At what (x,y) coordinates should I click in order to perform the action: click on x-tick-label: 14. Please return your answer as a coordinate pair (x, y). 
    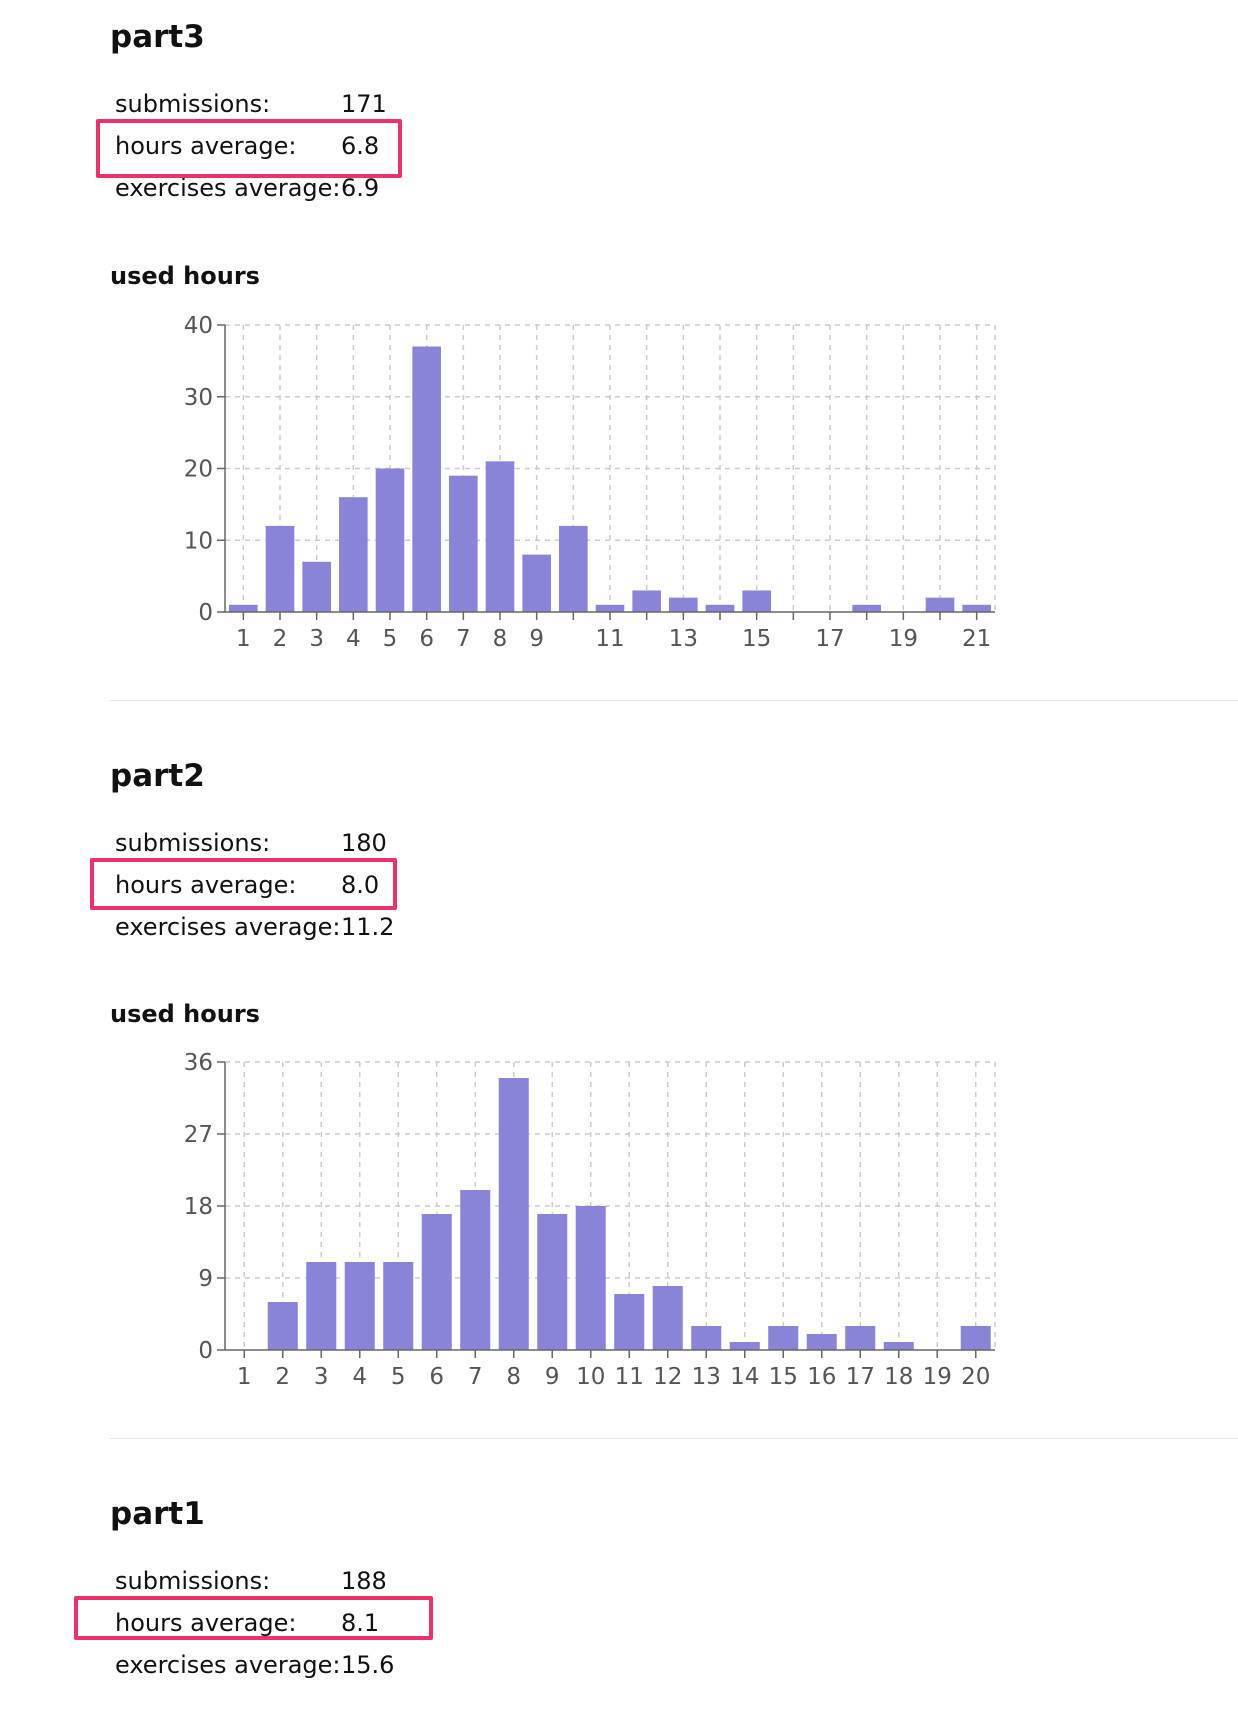
    Looking at the image, I should click on (744, 1377).